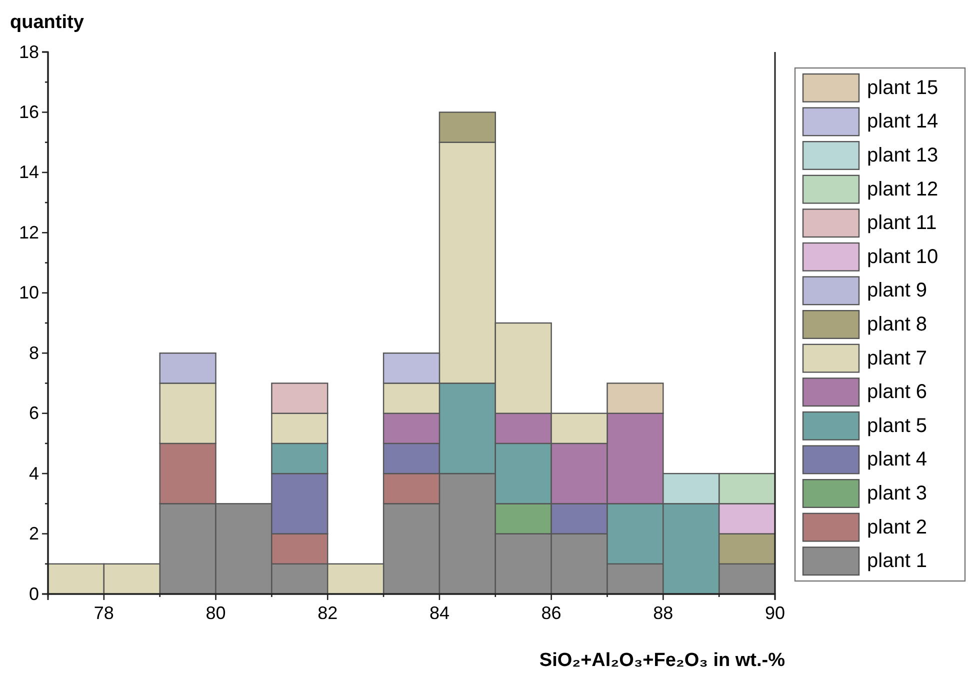  I want to click on legend-label: plant 4, so click(897, 459).